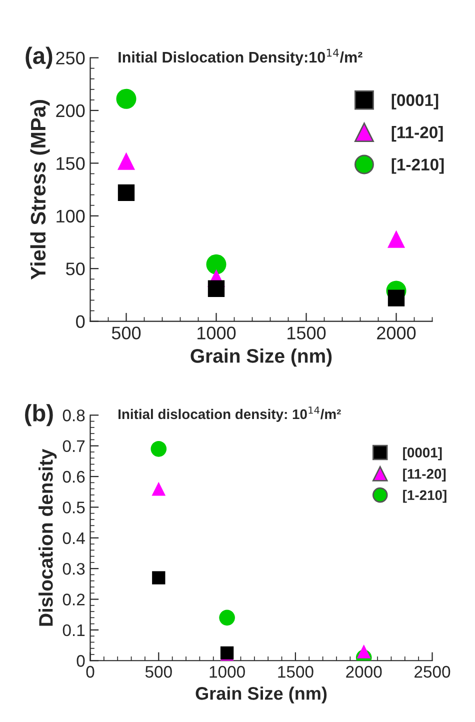 The height and width of the screenshot is (722, 475). I want to click on y-axis-title: Yield Stress (MPa), so click(40, 190).